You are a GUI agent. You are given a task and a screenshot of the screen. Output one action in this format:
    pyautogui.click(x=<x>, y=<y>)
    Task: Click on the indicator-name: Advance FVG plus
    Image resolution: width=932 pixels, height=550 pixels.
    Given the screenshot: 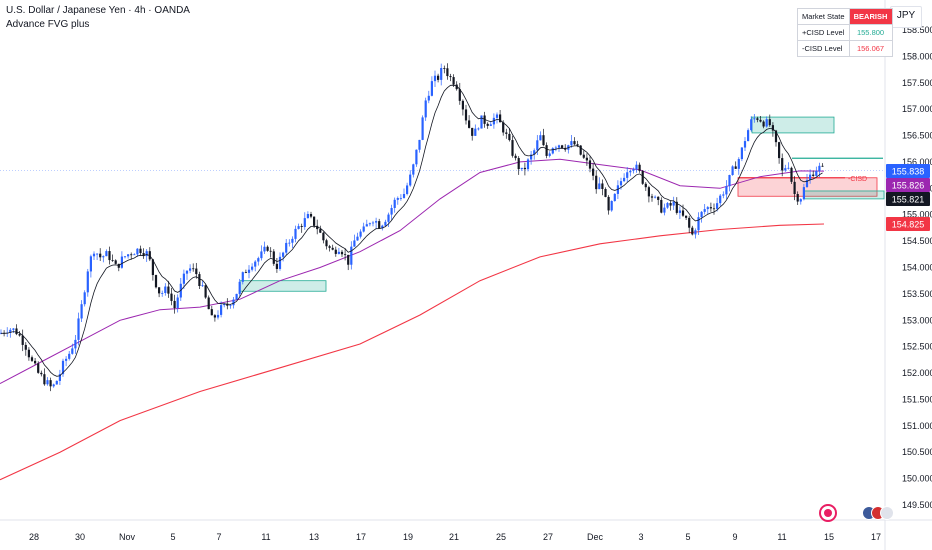 What is the action you would take?
    pyautogui.click(x=48, y=24)
    